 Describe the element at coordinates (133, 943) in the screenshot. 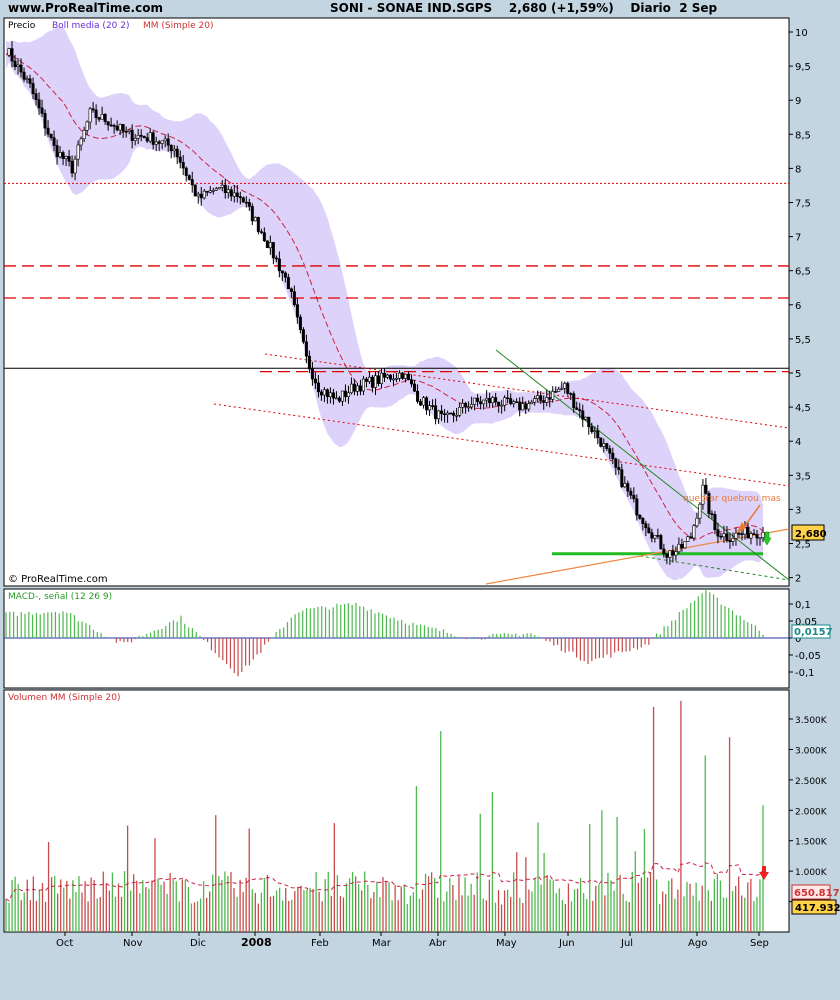

I see `x-tick-label: Nov` at that location.